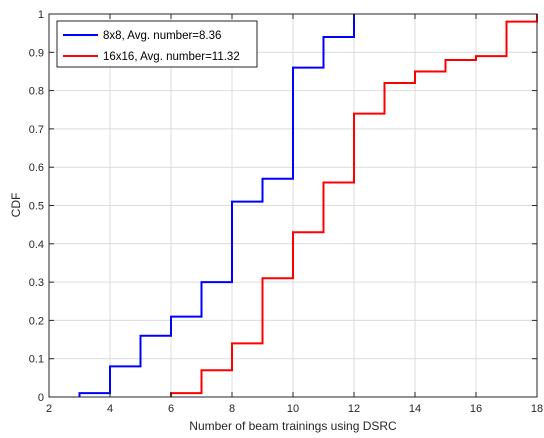 This screenshot has width=544, height=438. Describe the element at coordinates (171, 409) in the screenshot. I see `x-tick-label: 6` at that location.